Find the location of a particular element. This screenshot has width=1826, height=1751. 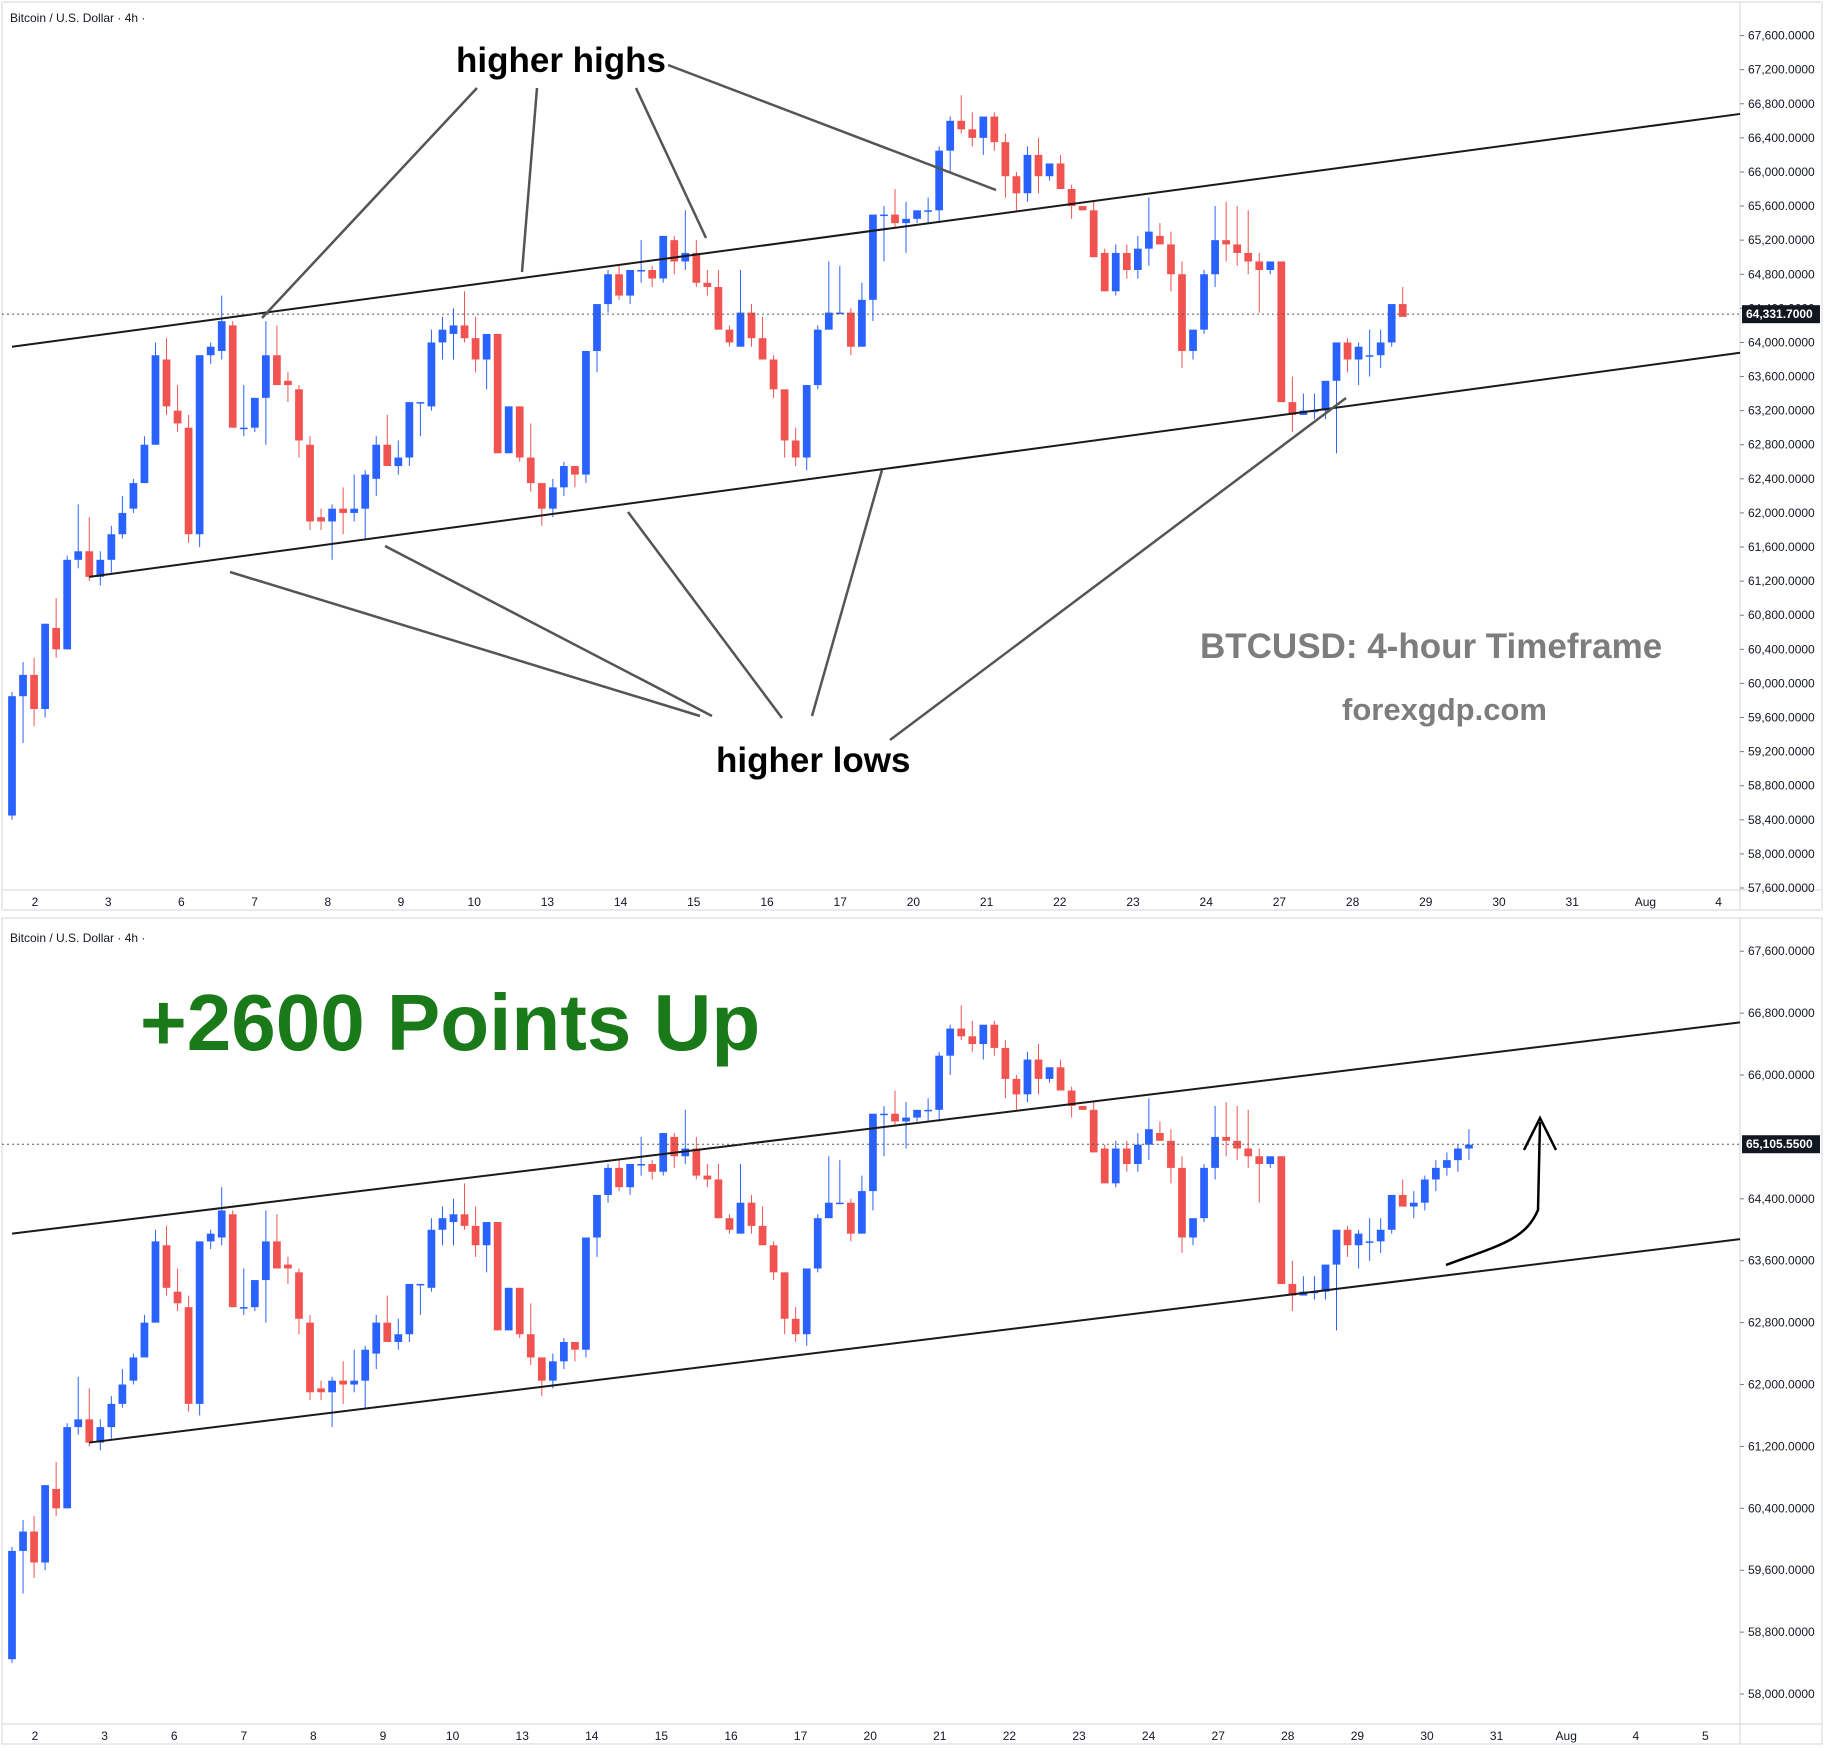

x-tick-label: 13 is located at coordinates (548, 902).